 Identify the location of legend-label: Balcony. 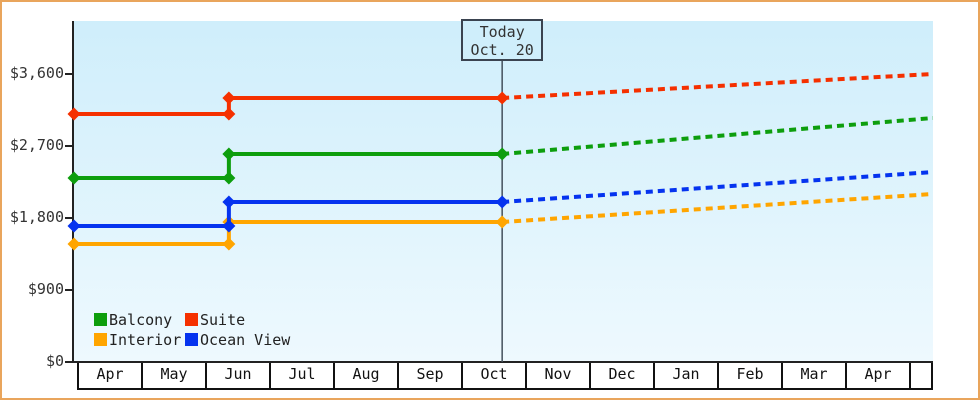
(141, 319).